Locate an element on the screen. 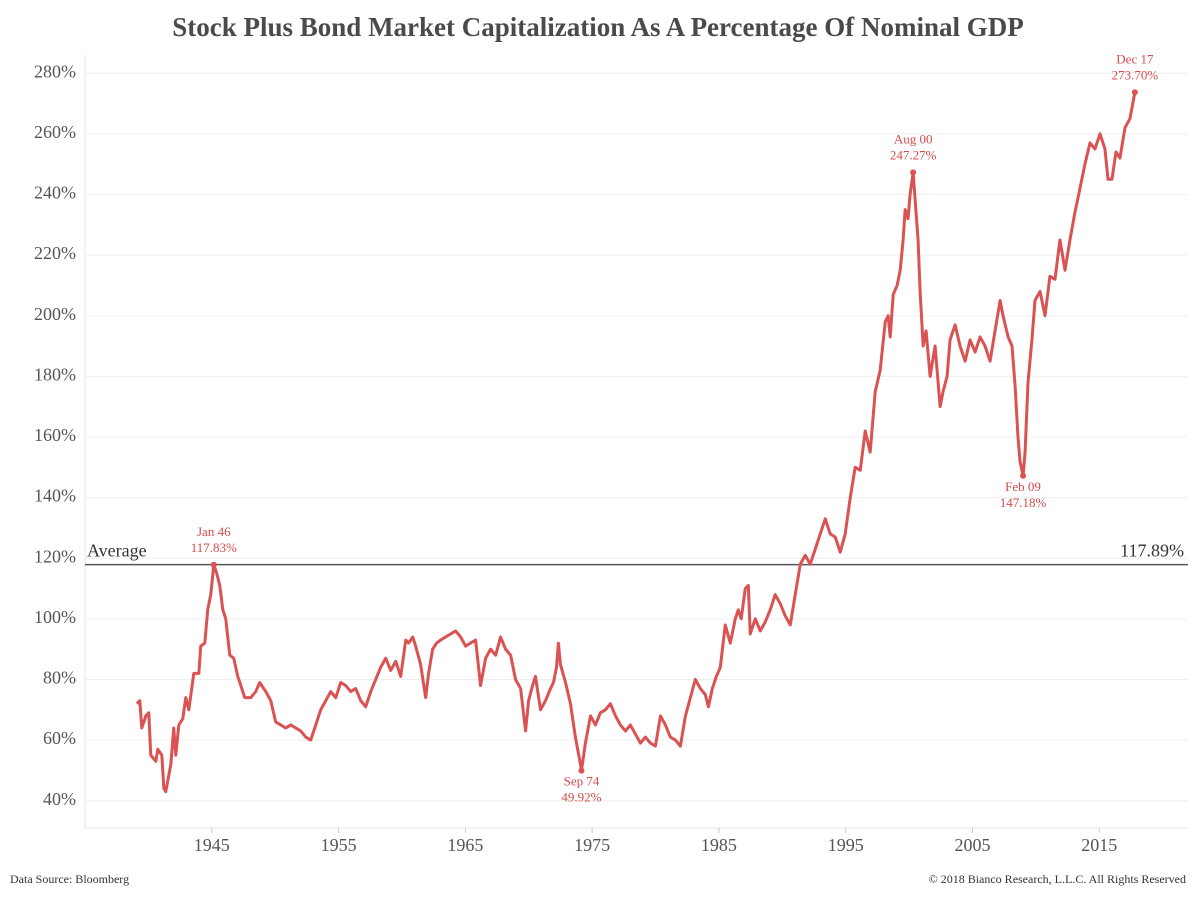  annotation-value: 49.92% is located at coordinates (581, 797).